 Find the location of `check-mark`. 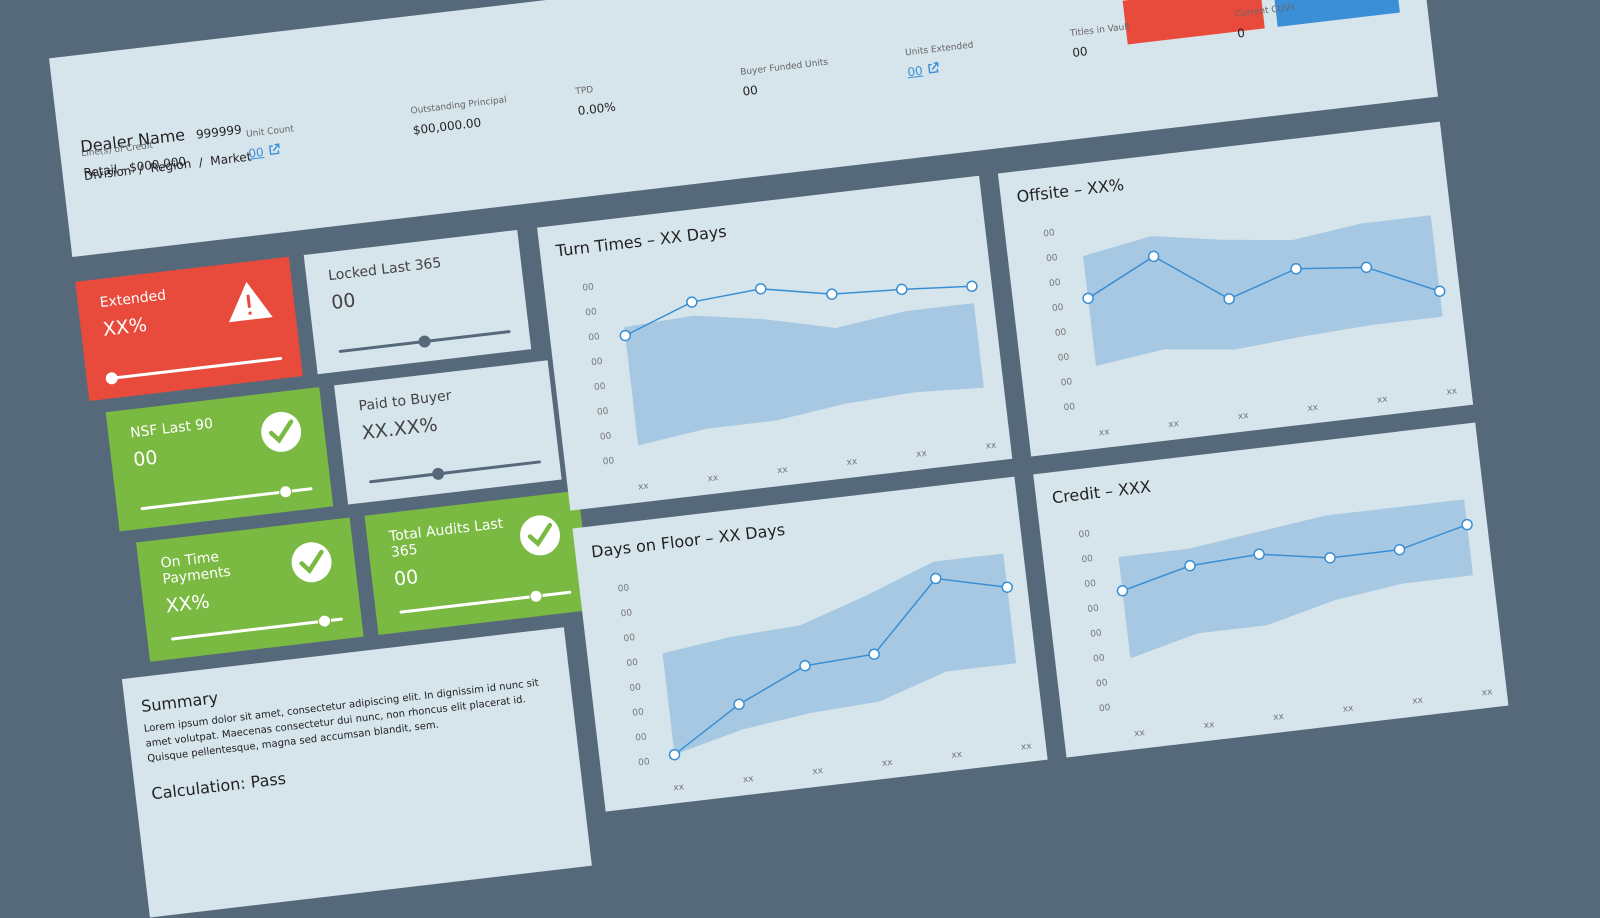

check-mark is located at coordinates (540, 535).